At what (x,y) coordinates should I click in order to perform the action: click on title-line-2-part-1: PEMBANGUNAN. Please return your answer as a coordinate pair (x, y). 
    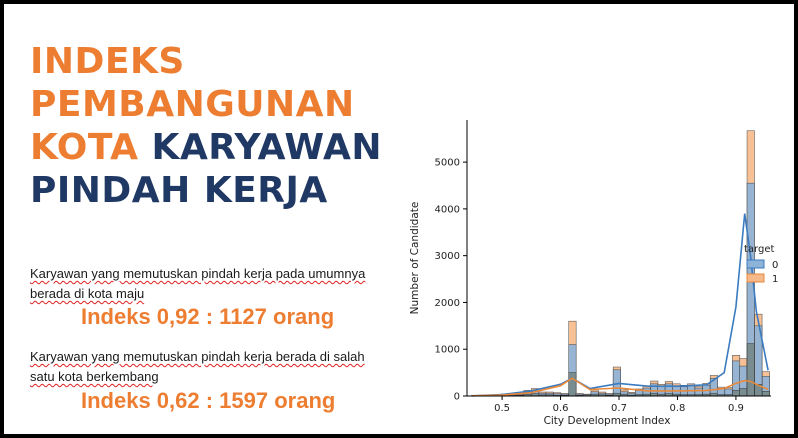
    Looking at the image, I should click on (192, 104).